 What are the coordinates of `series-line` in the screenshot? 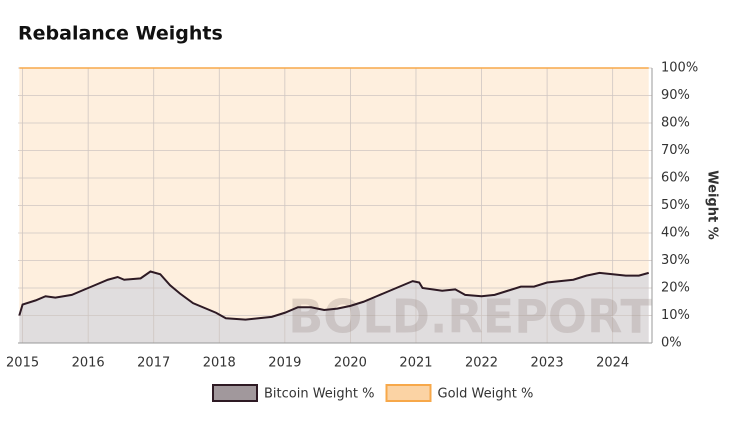 It's located at (333, 295).